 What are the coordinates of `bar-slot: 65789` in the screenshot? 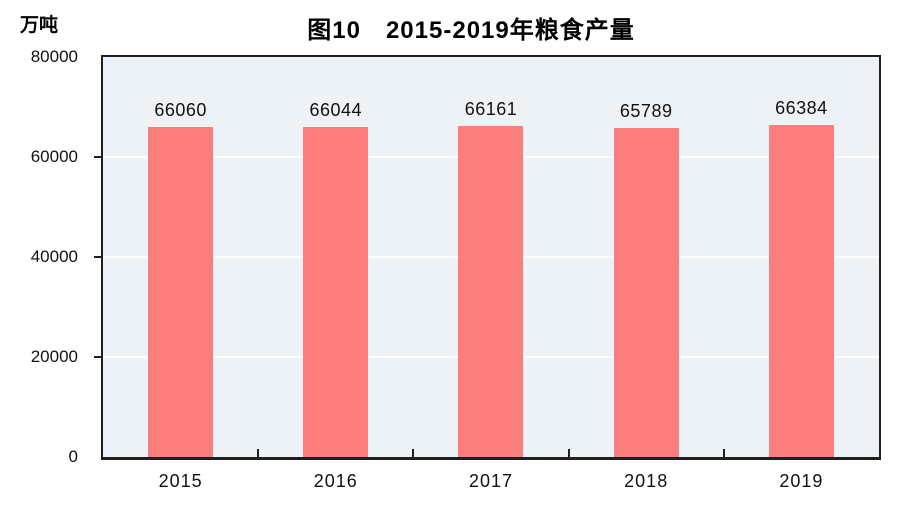 It's located at (646, 257).